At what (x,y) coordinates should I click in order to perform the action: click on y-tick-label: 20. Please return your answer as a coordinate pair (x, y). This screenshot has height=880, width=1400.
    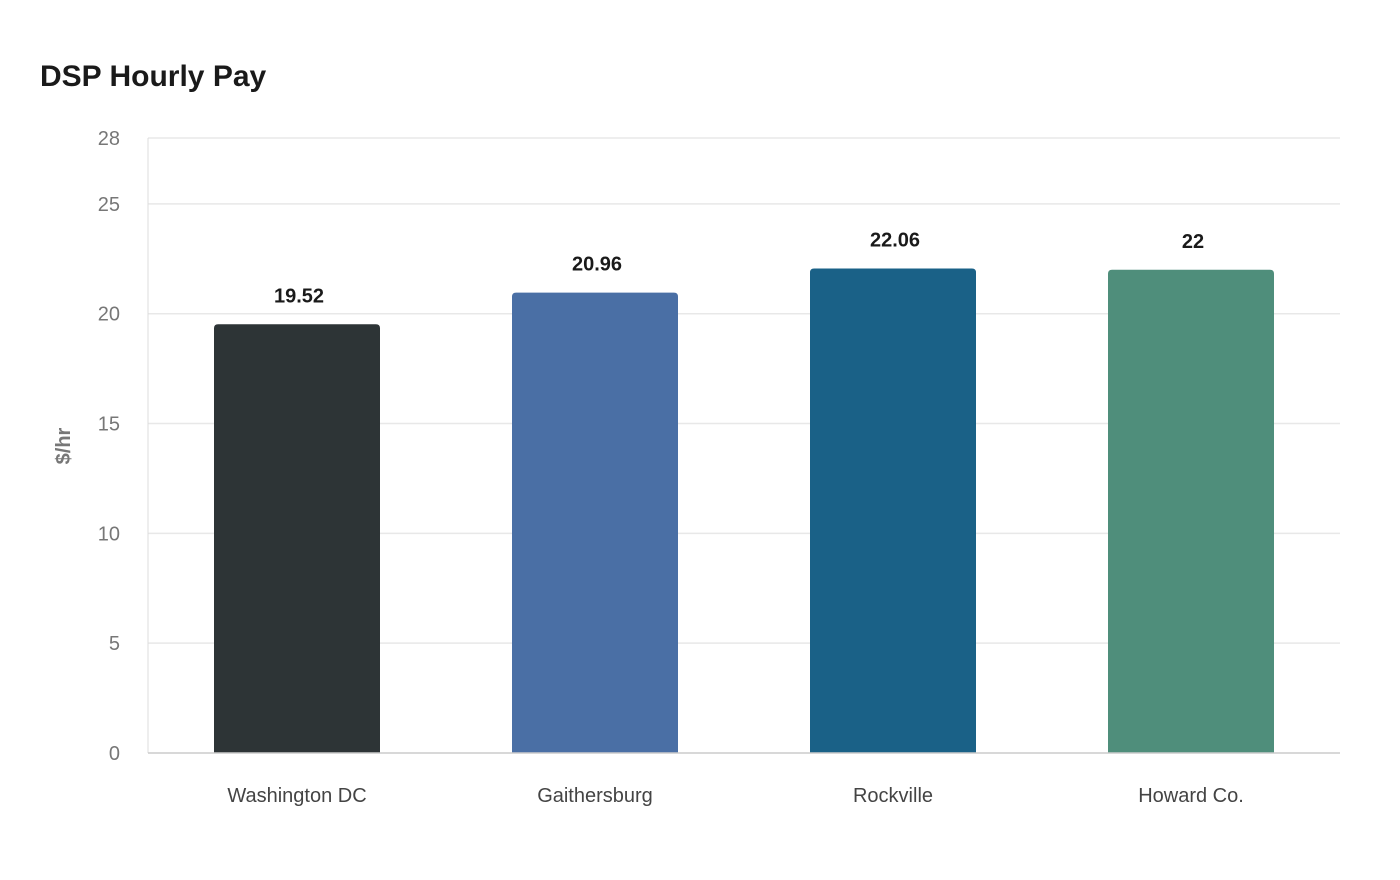
    Looking at the image, I should click on (109, 315).